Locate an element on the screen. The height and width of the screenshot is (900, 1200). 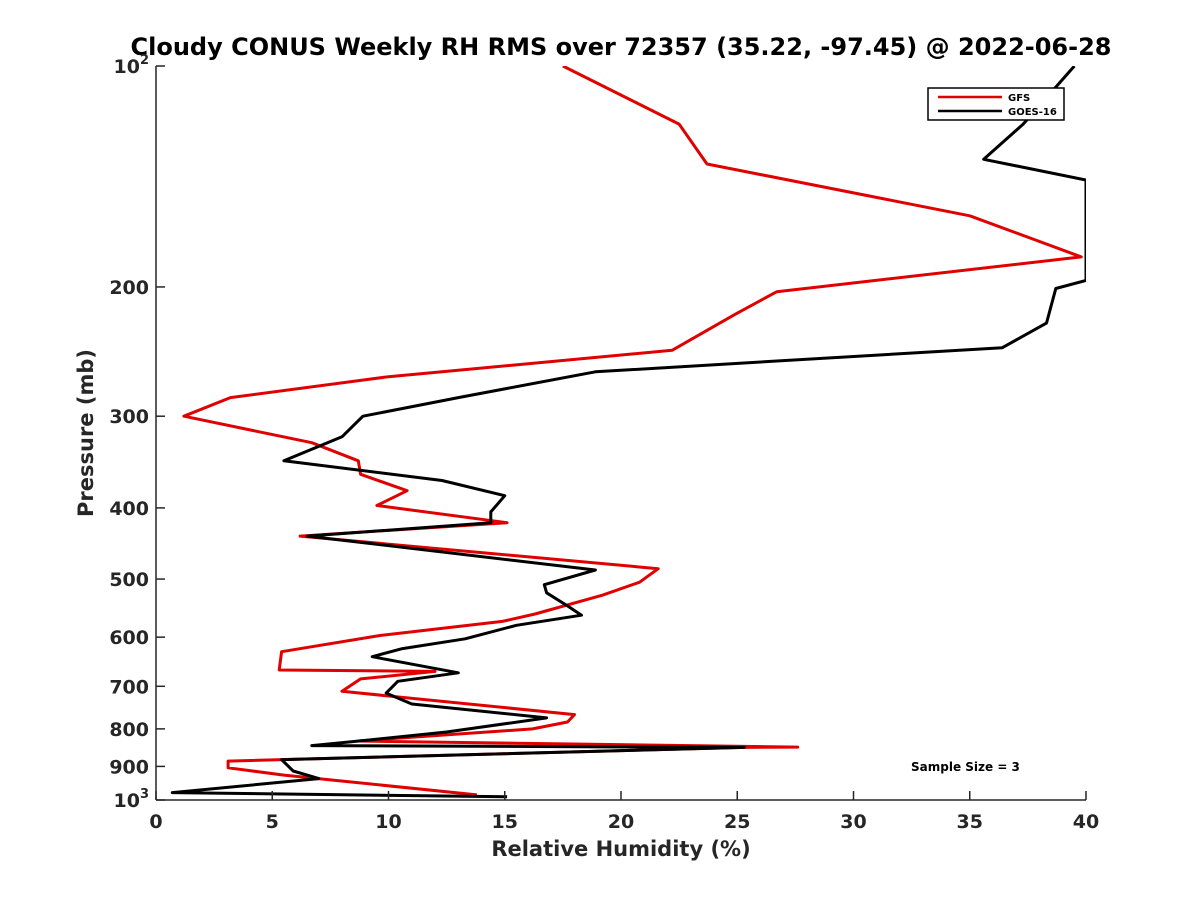
y-tick-label: 300 is located at coordinates (129, 417).